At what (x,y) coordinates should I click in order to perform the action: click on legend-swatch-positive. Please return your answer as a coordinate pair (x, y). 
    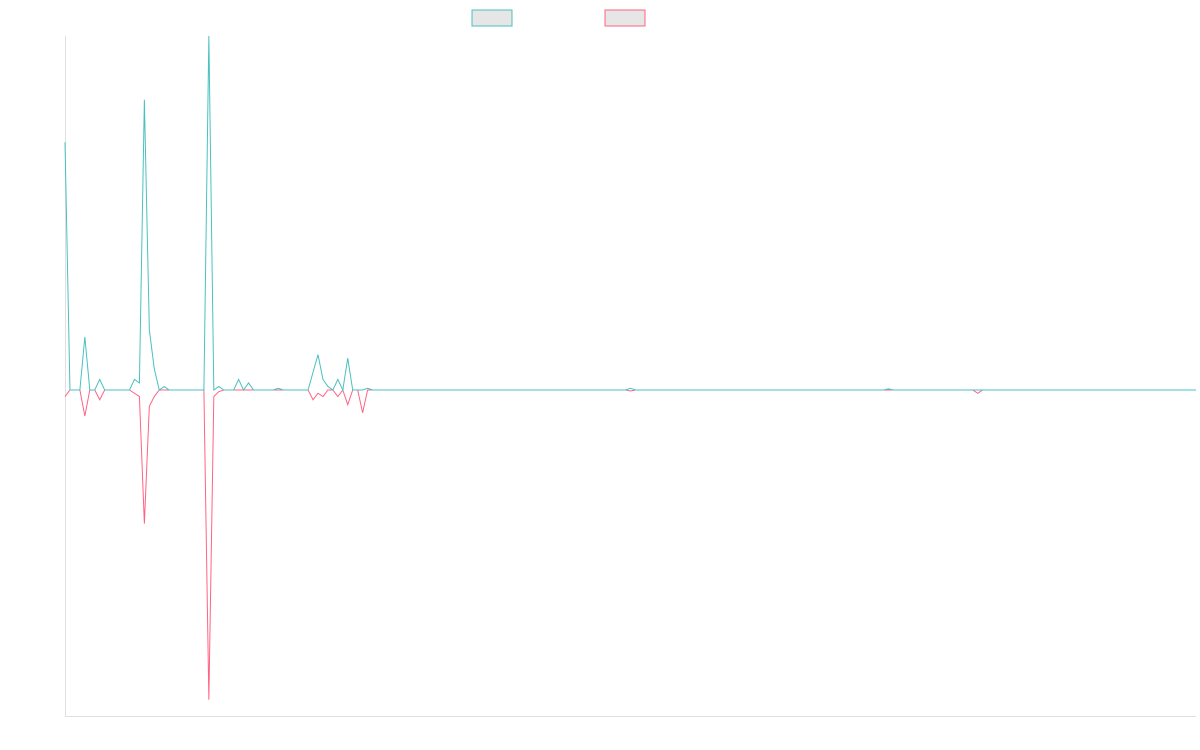
    Looking at the image, I should click on (492, 18).